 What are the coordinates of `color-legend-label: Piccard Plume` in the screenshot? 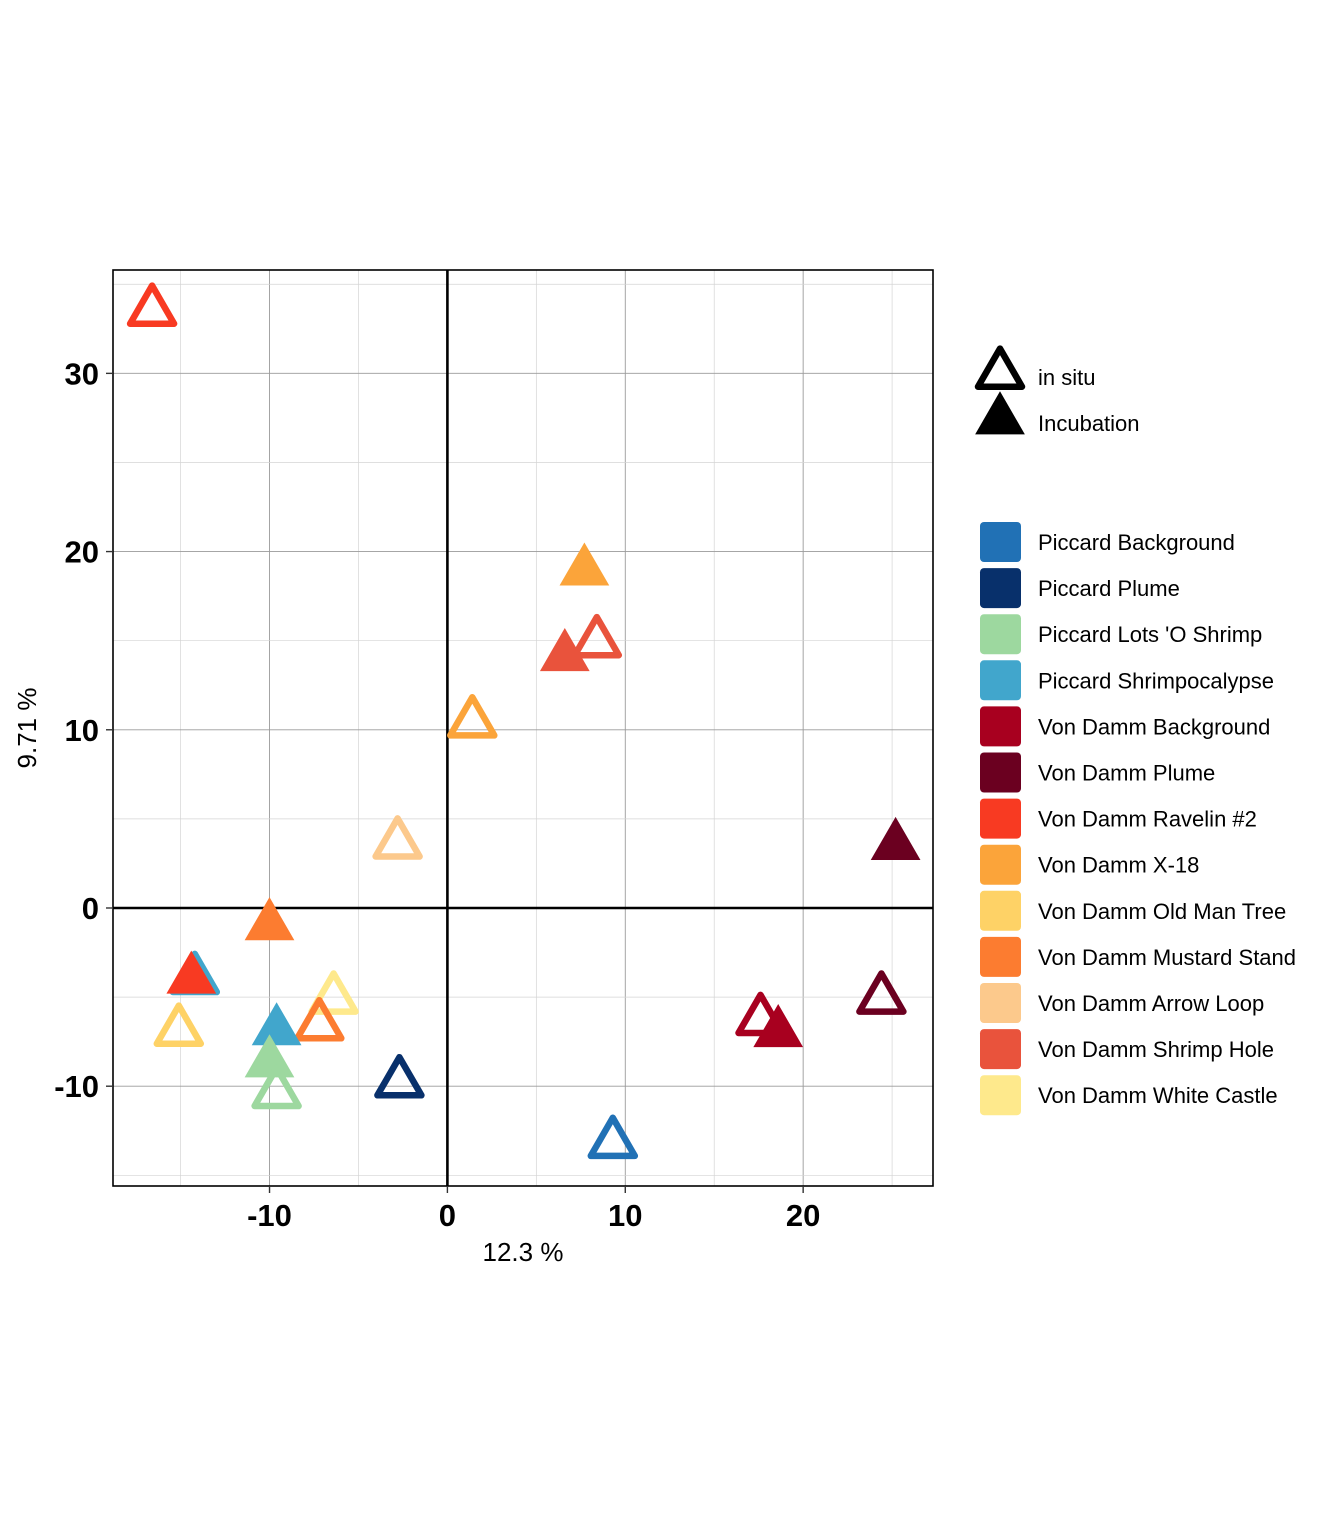 It's located at (1109, 588).